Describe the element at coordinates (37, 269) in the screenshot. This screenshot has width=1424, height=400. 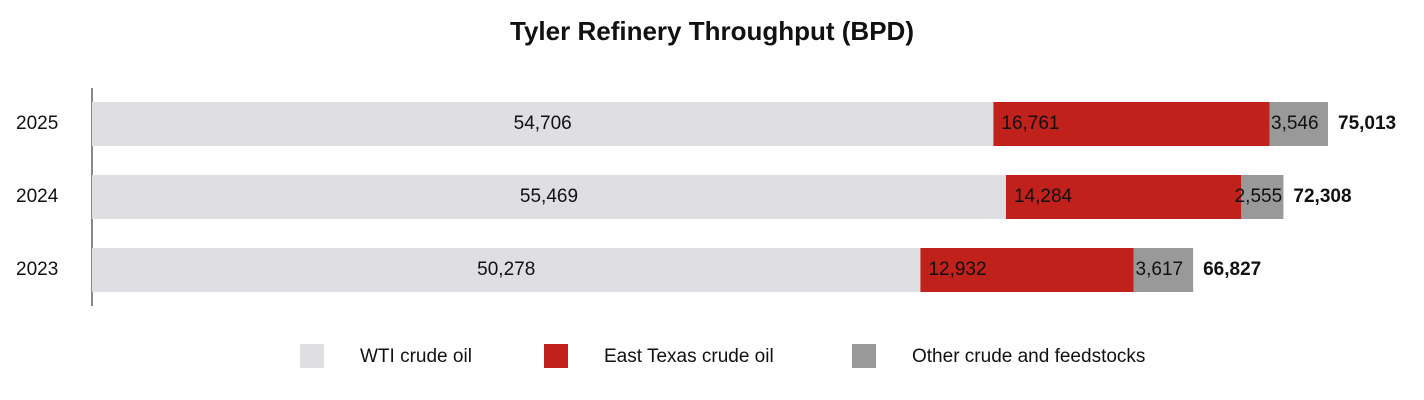
I see `y-tick-label: 2023` at that location.